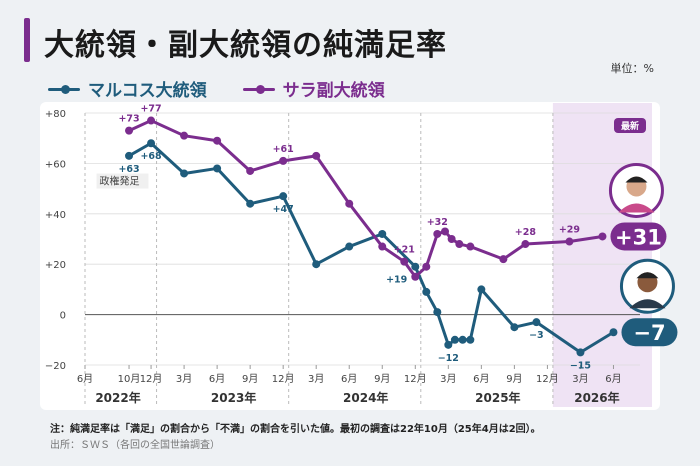 The image size is (700, 466). Describe the element at coordinates (396, 280) in the screenshot. I see `series-0-data-label-3: +19` at that location.